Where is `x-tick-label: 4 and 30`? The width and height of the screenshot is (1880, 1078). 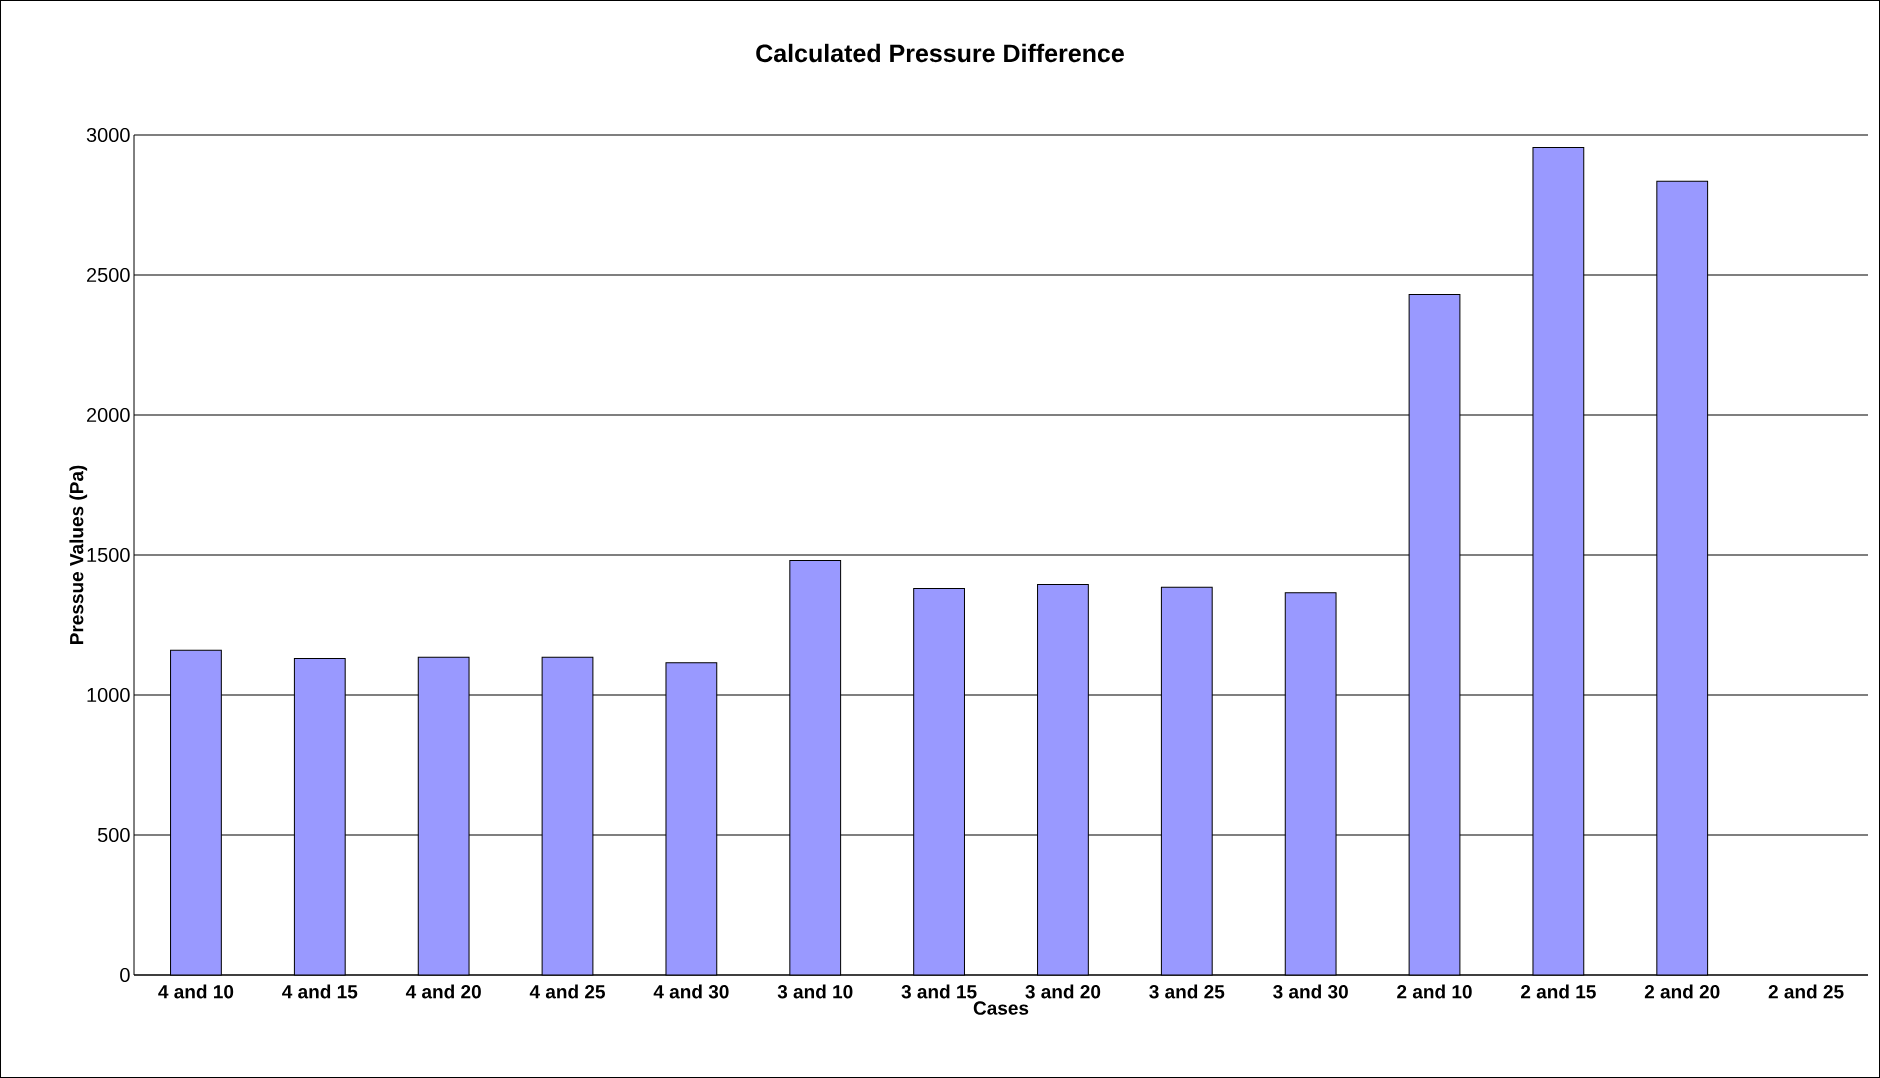
x-tick-label: 4 and 30 is located at coordinates (691, 991).